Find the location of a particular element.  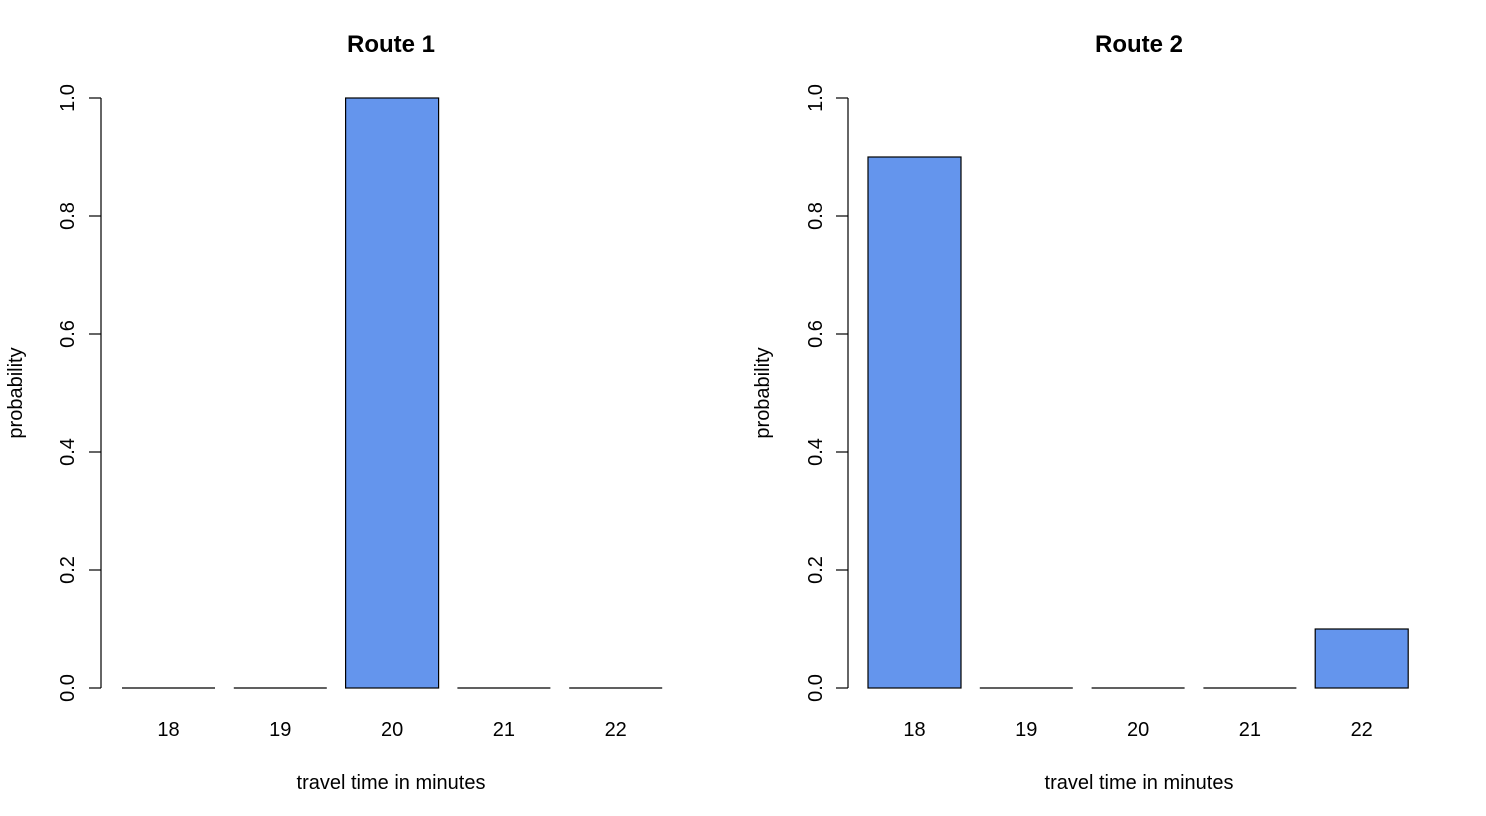

chart-title: Route 1 is located at coordinates (391, 44).